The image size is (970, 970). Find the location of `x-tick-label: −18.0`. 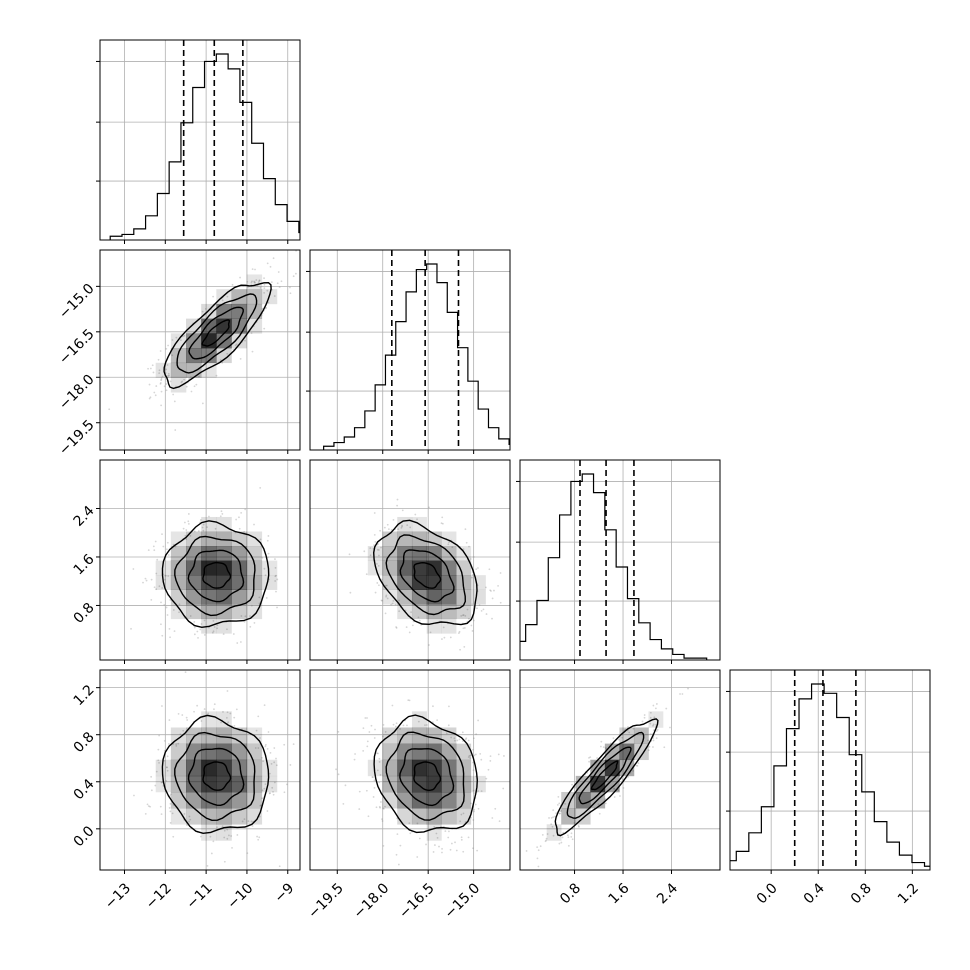

x-tick-label: −18.0 is located at coordinates (372, 901).